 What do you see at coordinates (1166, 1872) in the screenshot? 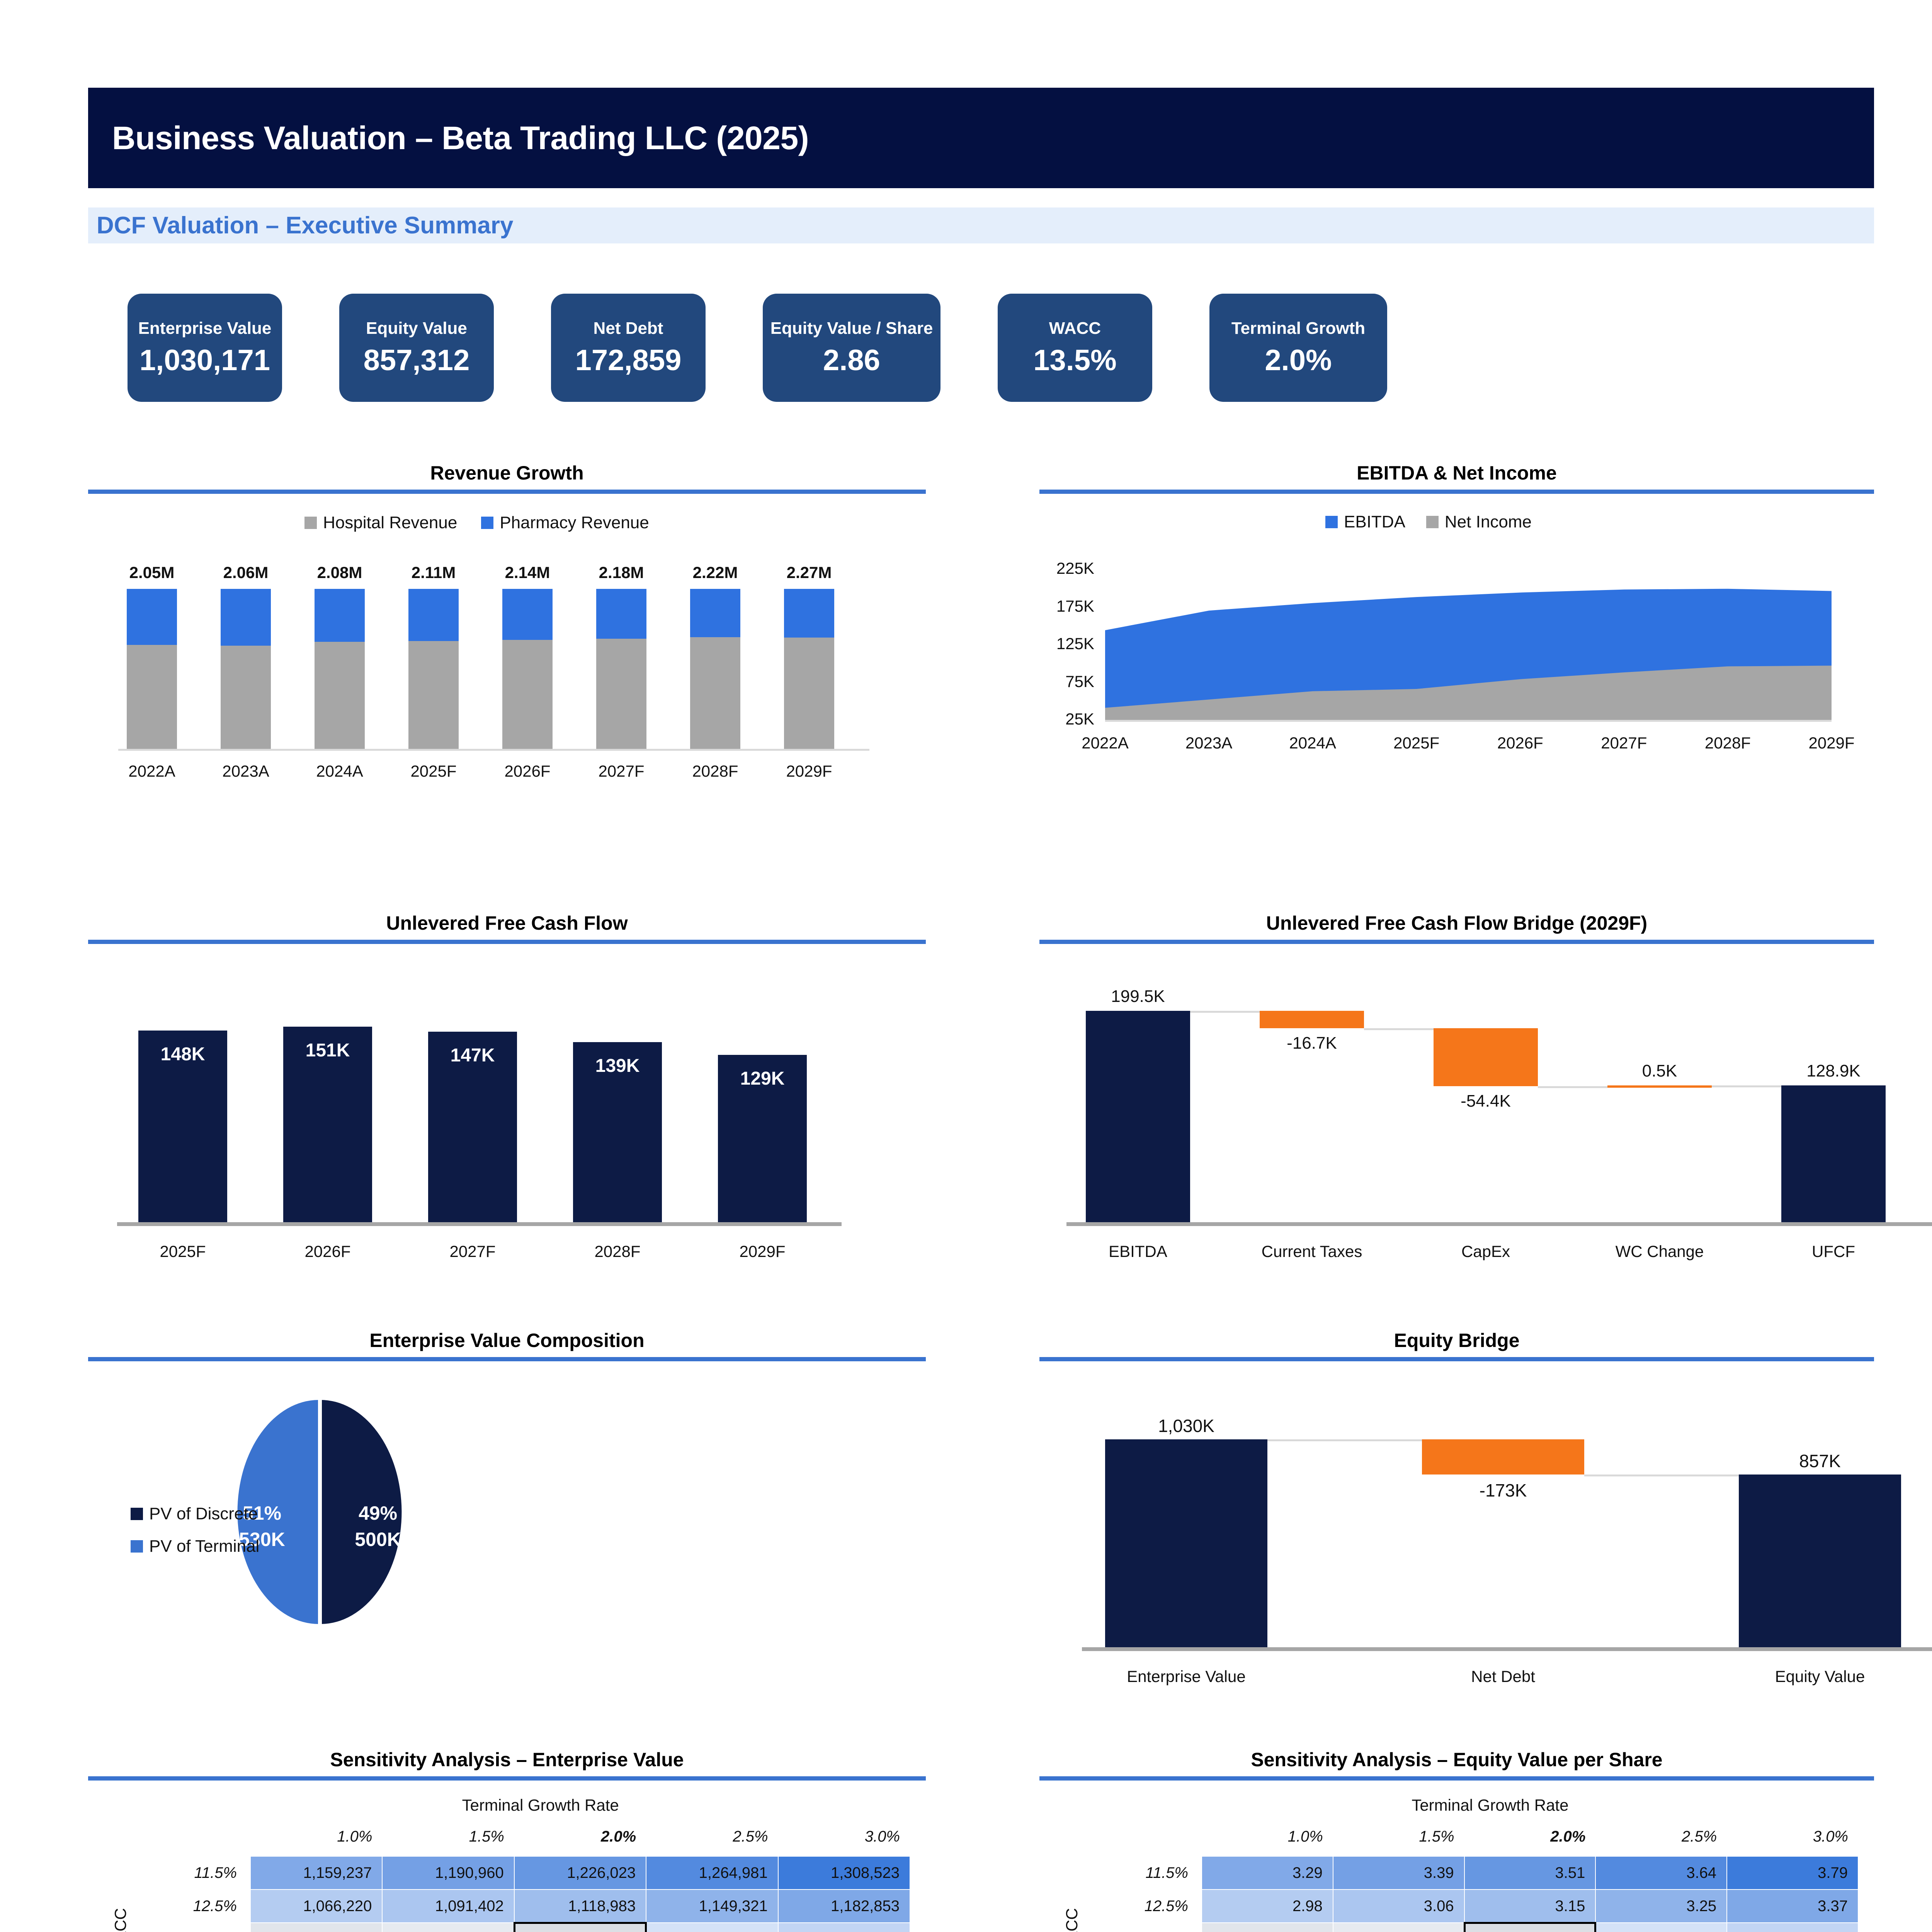
I see `table-row-header: 11.5%` at bounding box center [1166, 1872].